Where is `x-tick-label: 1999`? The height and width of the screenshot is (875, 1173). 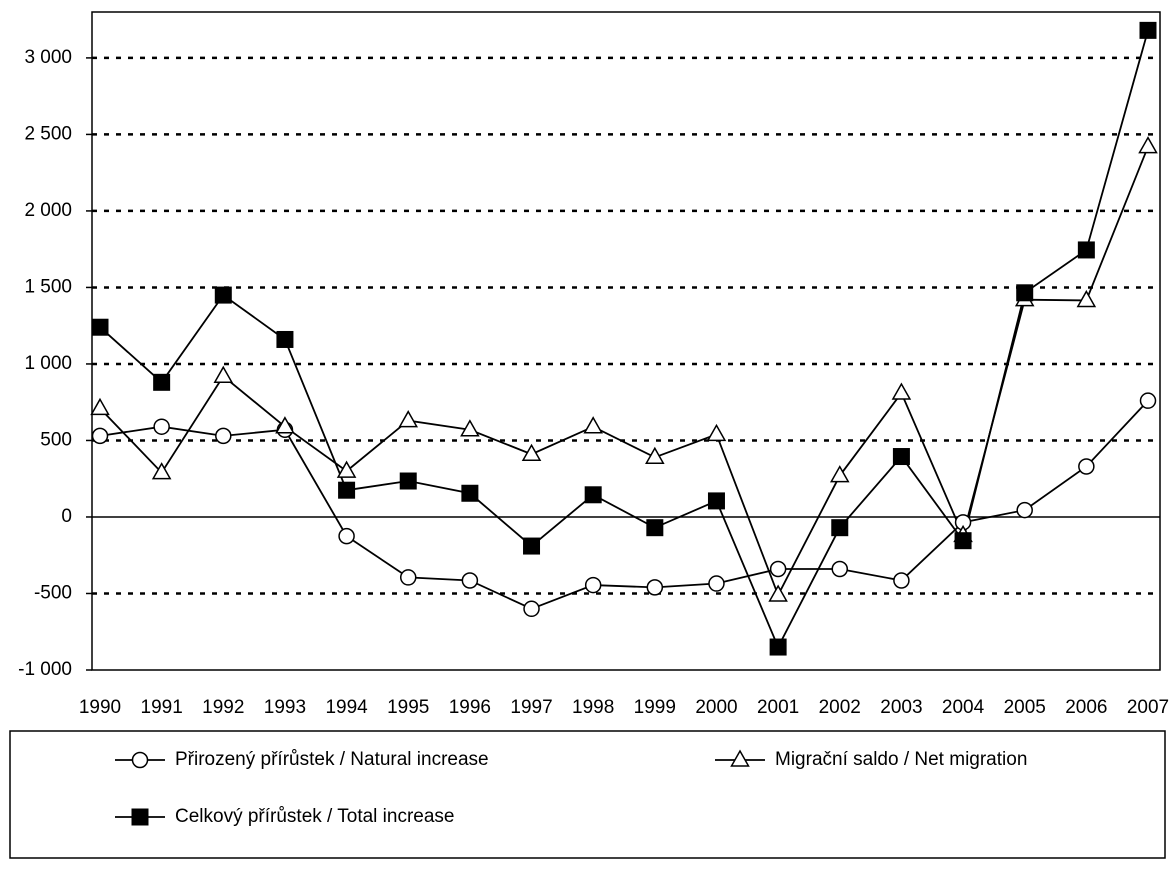 x-tick-label: 1999 is located at coordinates (655, 707).